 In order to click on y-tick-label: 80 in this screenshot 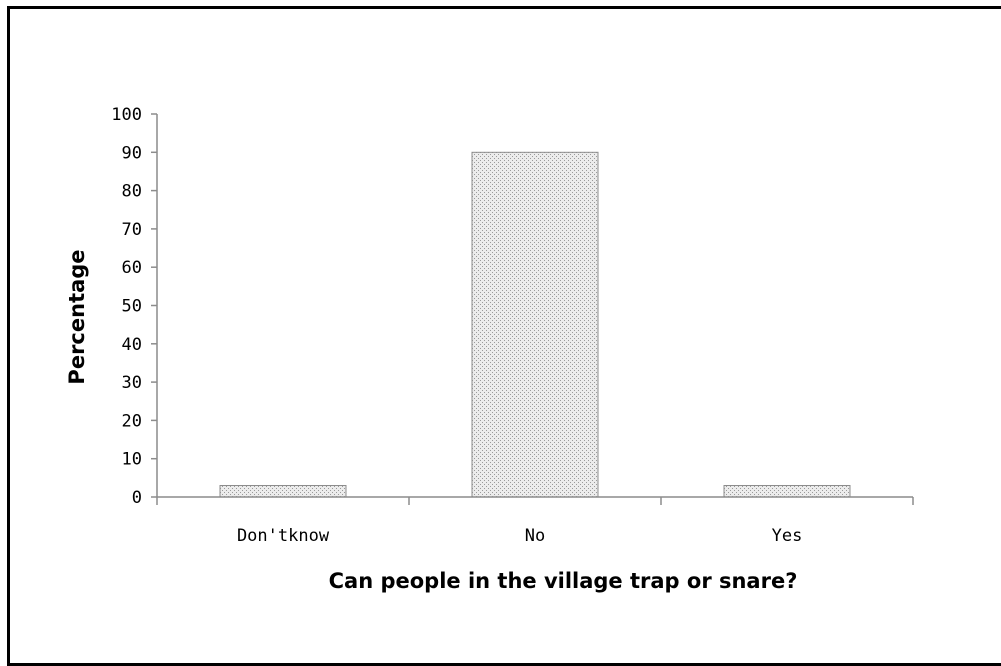, I will do `click(132, 192)`.